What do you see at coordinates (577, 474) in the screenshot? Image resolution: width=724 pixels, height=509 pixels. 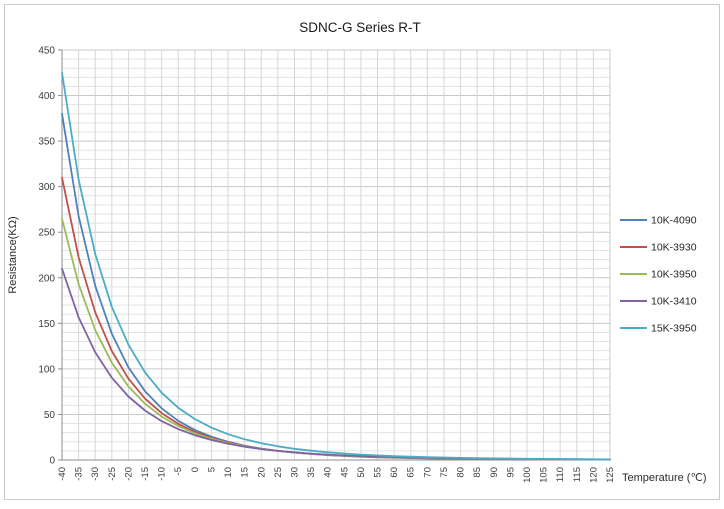 I see `x-tick-label: 115` at bounding box center [577, 474].